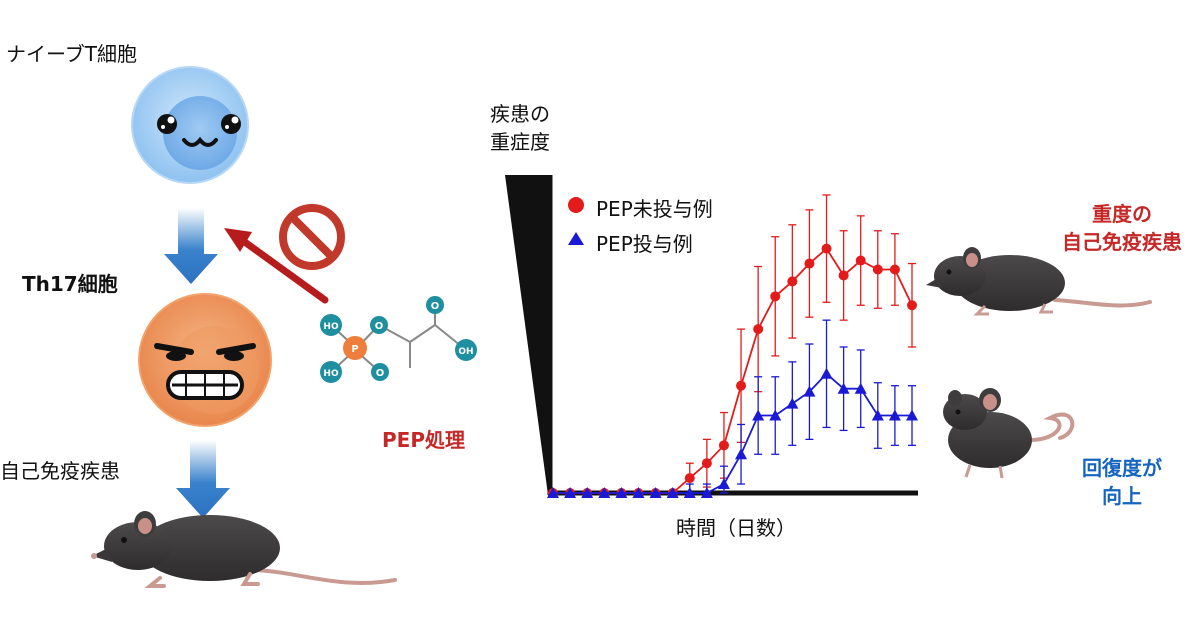 This screenshot has width=1200, height=630. I want to click on atom-o-2: O, so click(380, 373).